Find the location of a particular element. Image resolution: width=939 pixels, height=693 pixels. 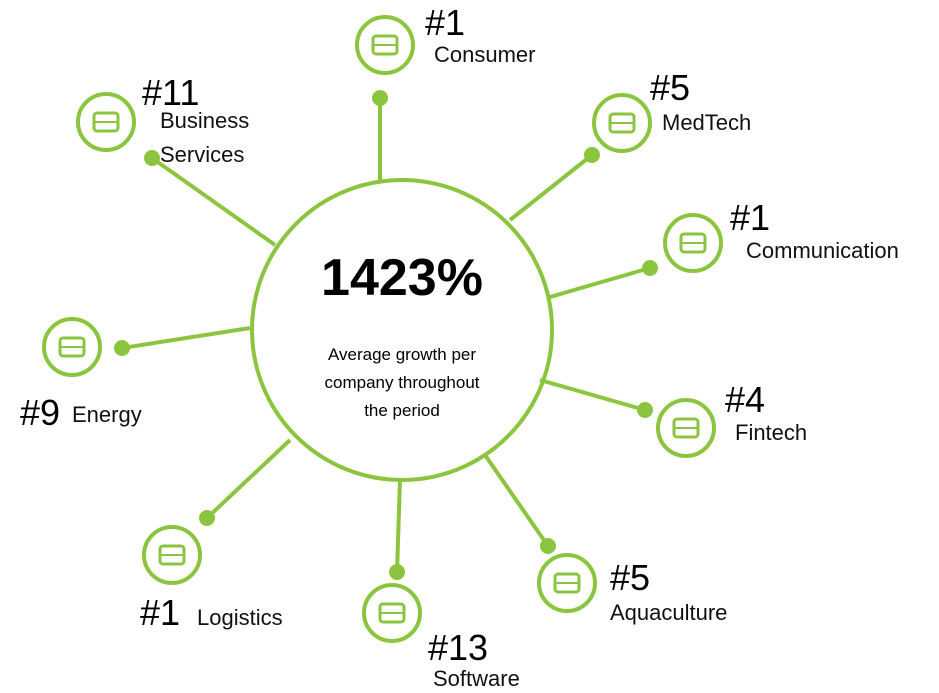

sector-rank: #11 is located at coordinates (170, 92).